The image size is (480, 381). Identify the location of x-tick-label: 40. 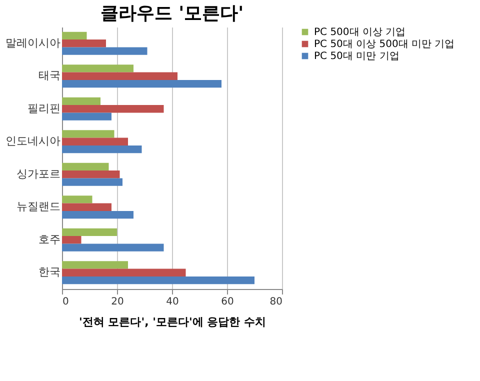
(172, 302).